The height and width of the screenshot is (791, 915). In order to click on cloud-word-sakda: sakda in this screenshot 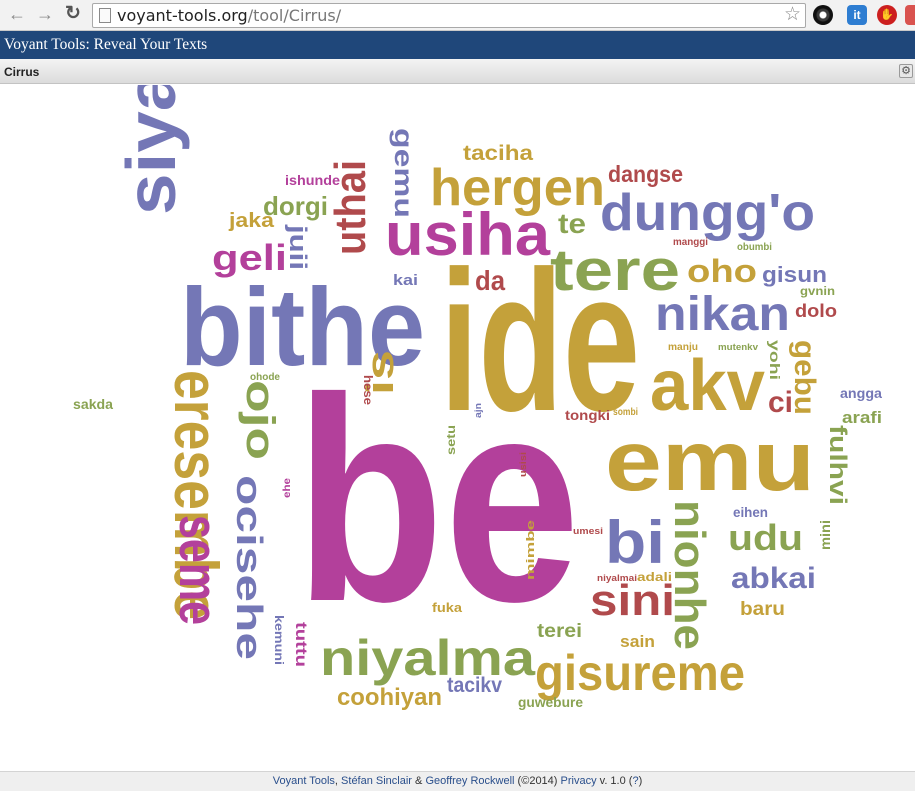, I will do `click(93, 404)`.